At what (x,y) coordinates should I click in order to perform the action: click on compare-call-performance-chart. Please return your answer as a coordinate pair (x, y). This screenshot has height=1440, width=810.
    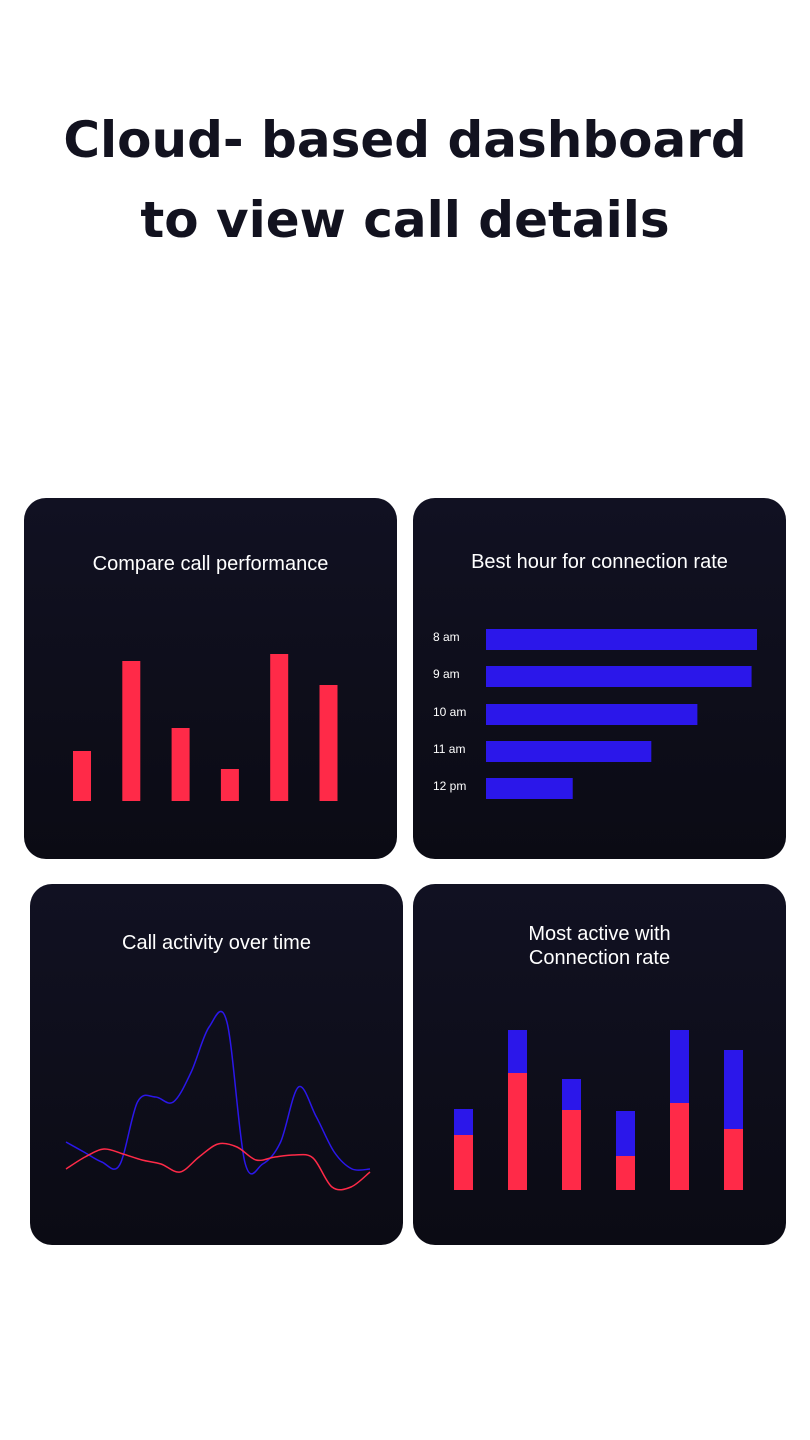
    Looking at the image, I should click on (205, 727).